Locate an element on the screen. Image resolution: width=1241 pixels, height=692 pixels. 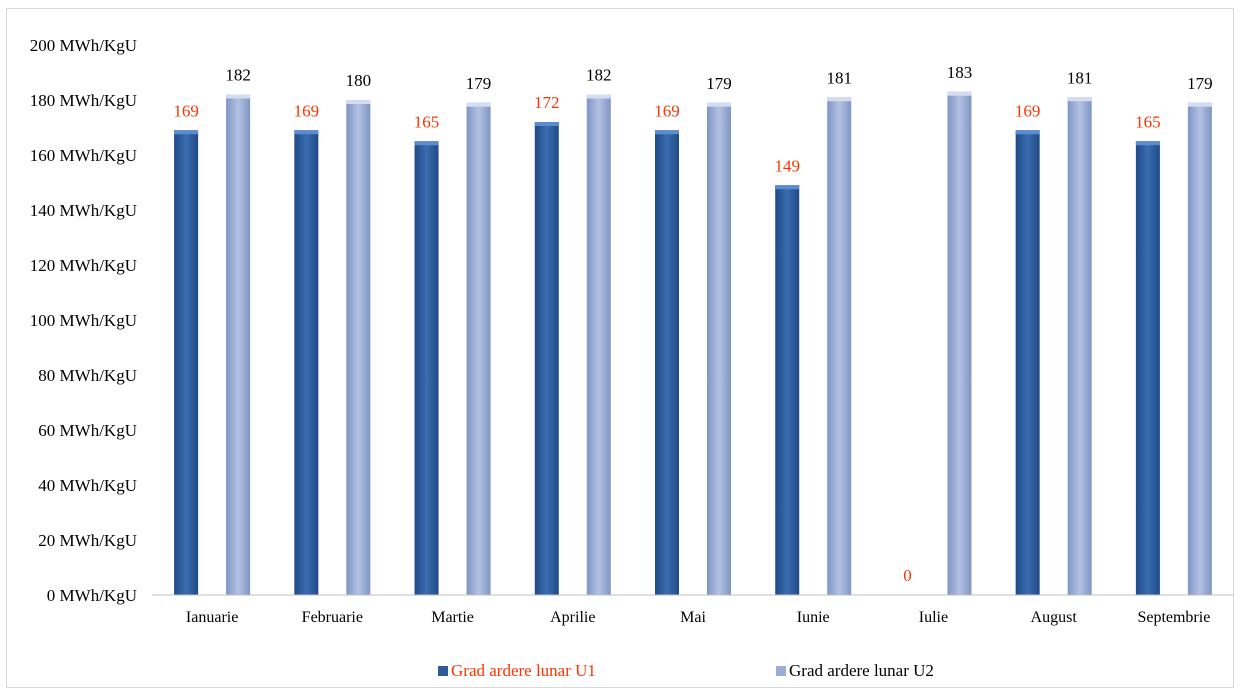
y-tick-label: 100 MWh/KgU is located at coordinates (83, 320).